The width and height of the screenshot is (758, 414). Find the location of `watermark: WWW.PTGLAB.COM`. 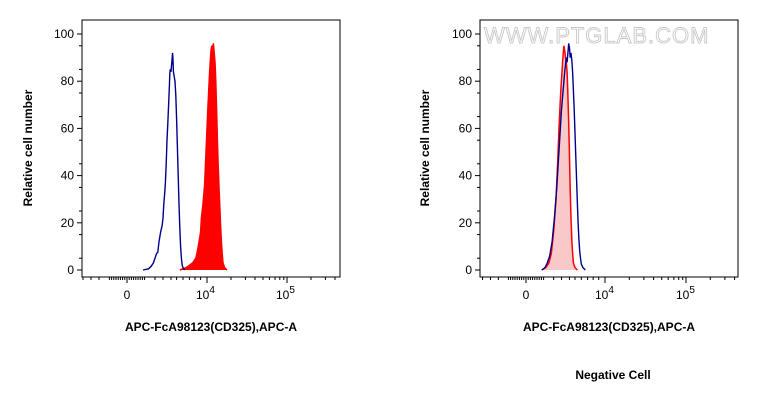

watermark: WWW.PTGLAB.COM is located at coordinates (596, 35).